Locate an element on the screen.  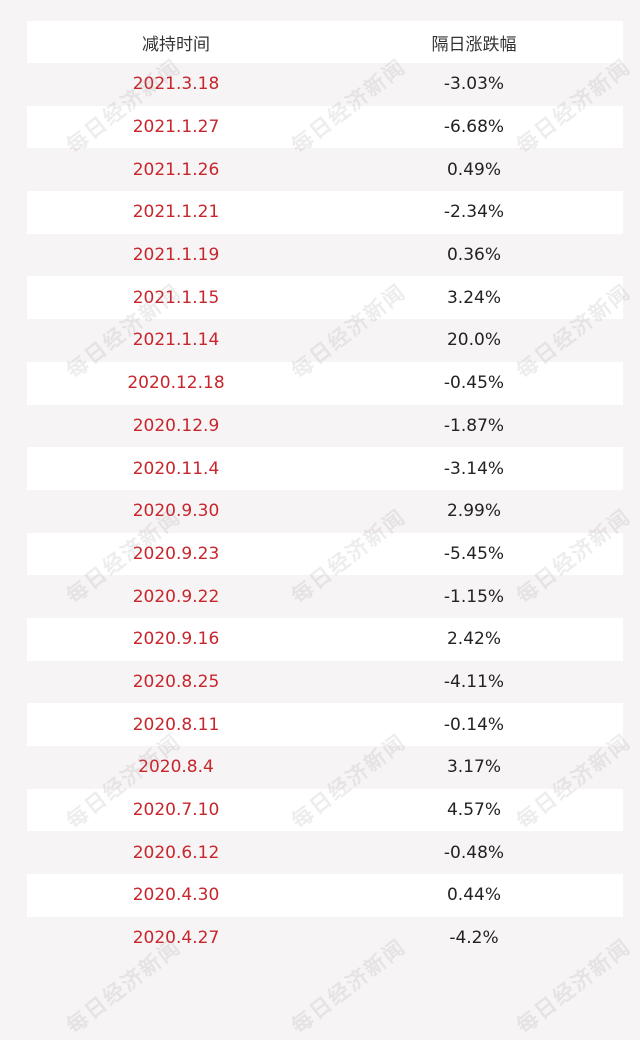
table-row: 2021.1.26 0.49% is located at coordinates (325, 170).